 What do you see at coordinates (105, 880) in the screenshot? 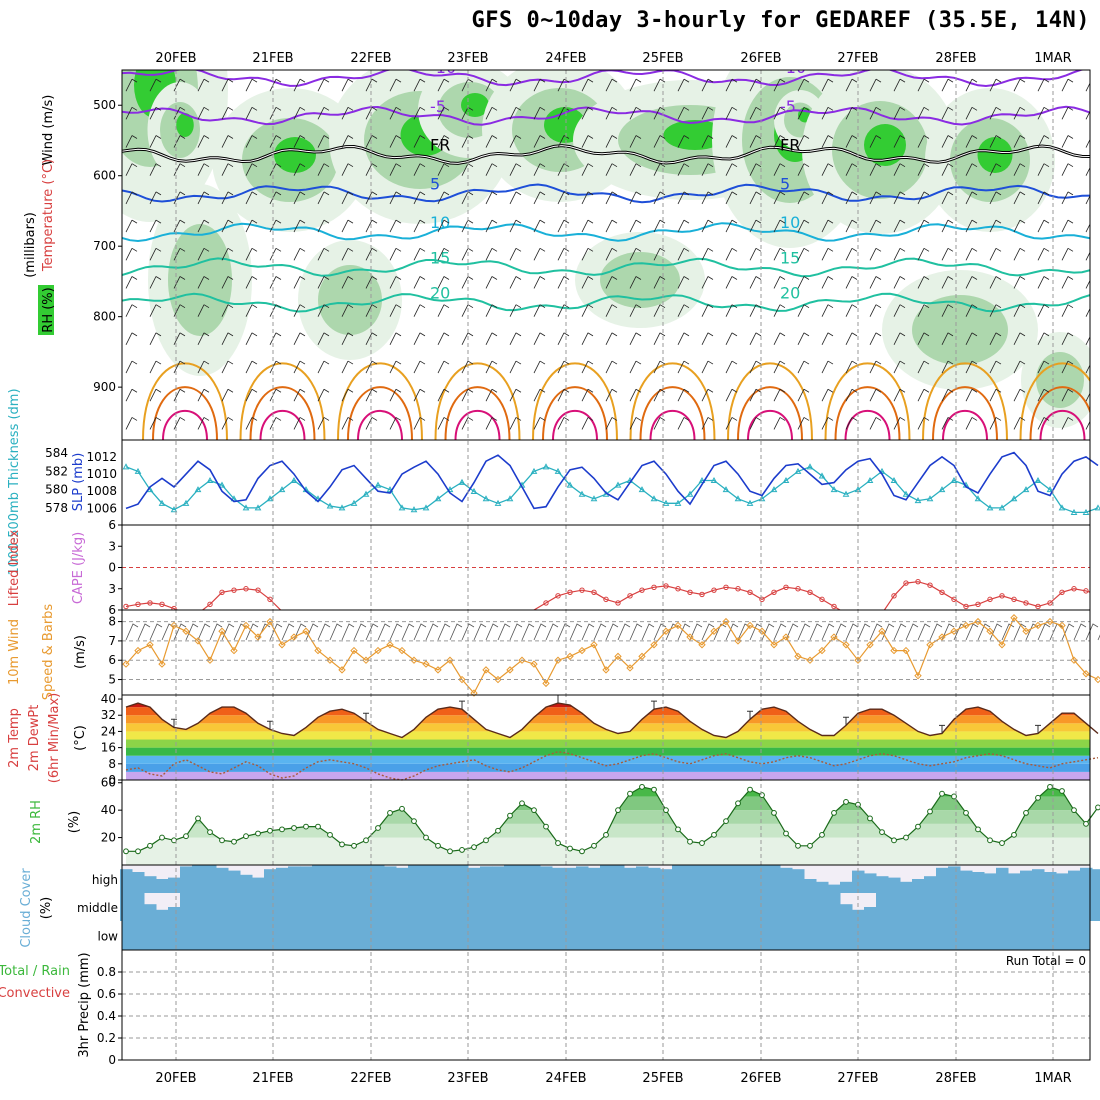
I see `cloud-layer-label: high` at bounding box center [105, 880].